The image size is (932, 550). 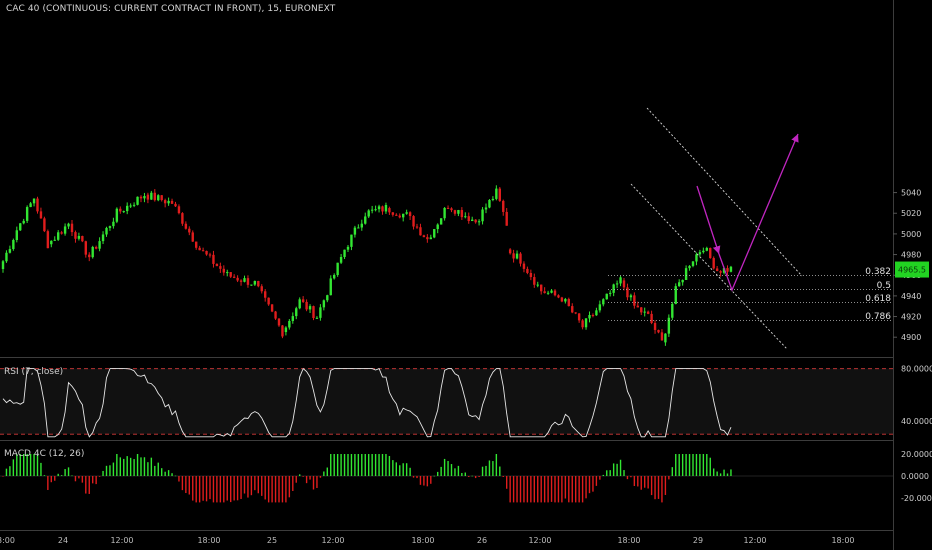 What do you see at coordinates (754, 540) in the screenshot?
I see `time-tick-label: 12:00` at bounding box center [754, 540].